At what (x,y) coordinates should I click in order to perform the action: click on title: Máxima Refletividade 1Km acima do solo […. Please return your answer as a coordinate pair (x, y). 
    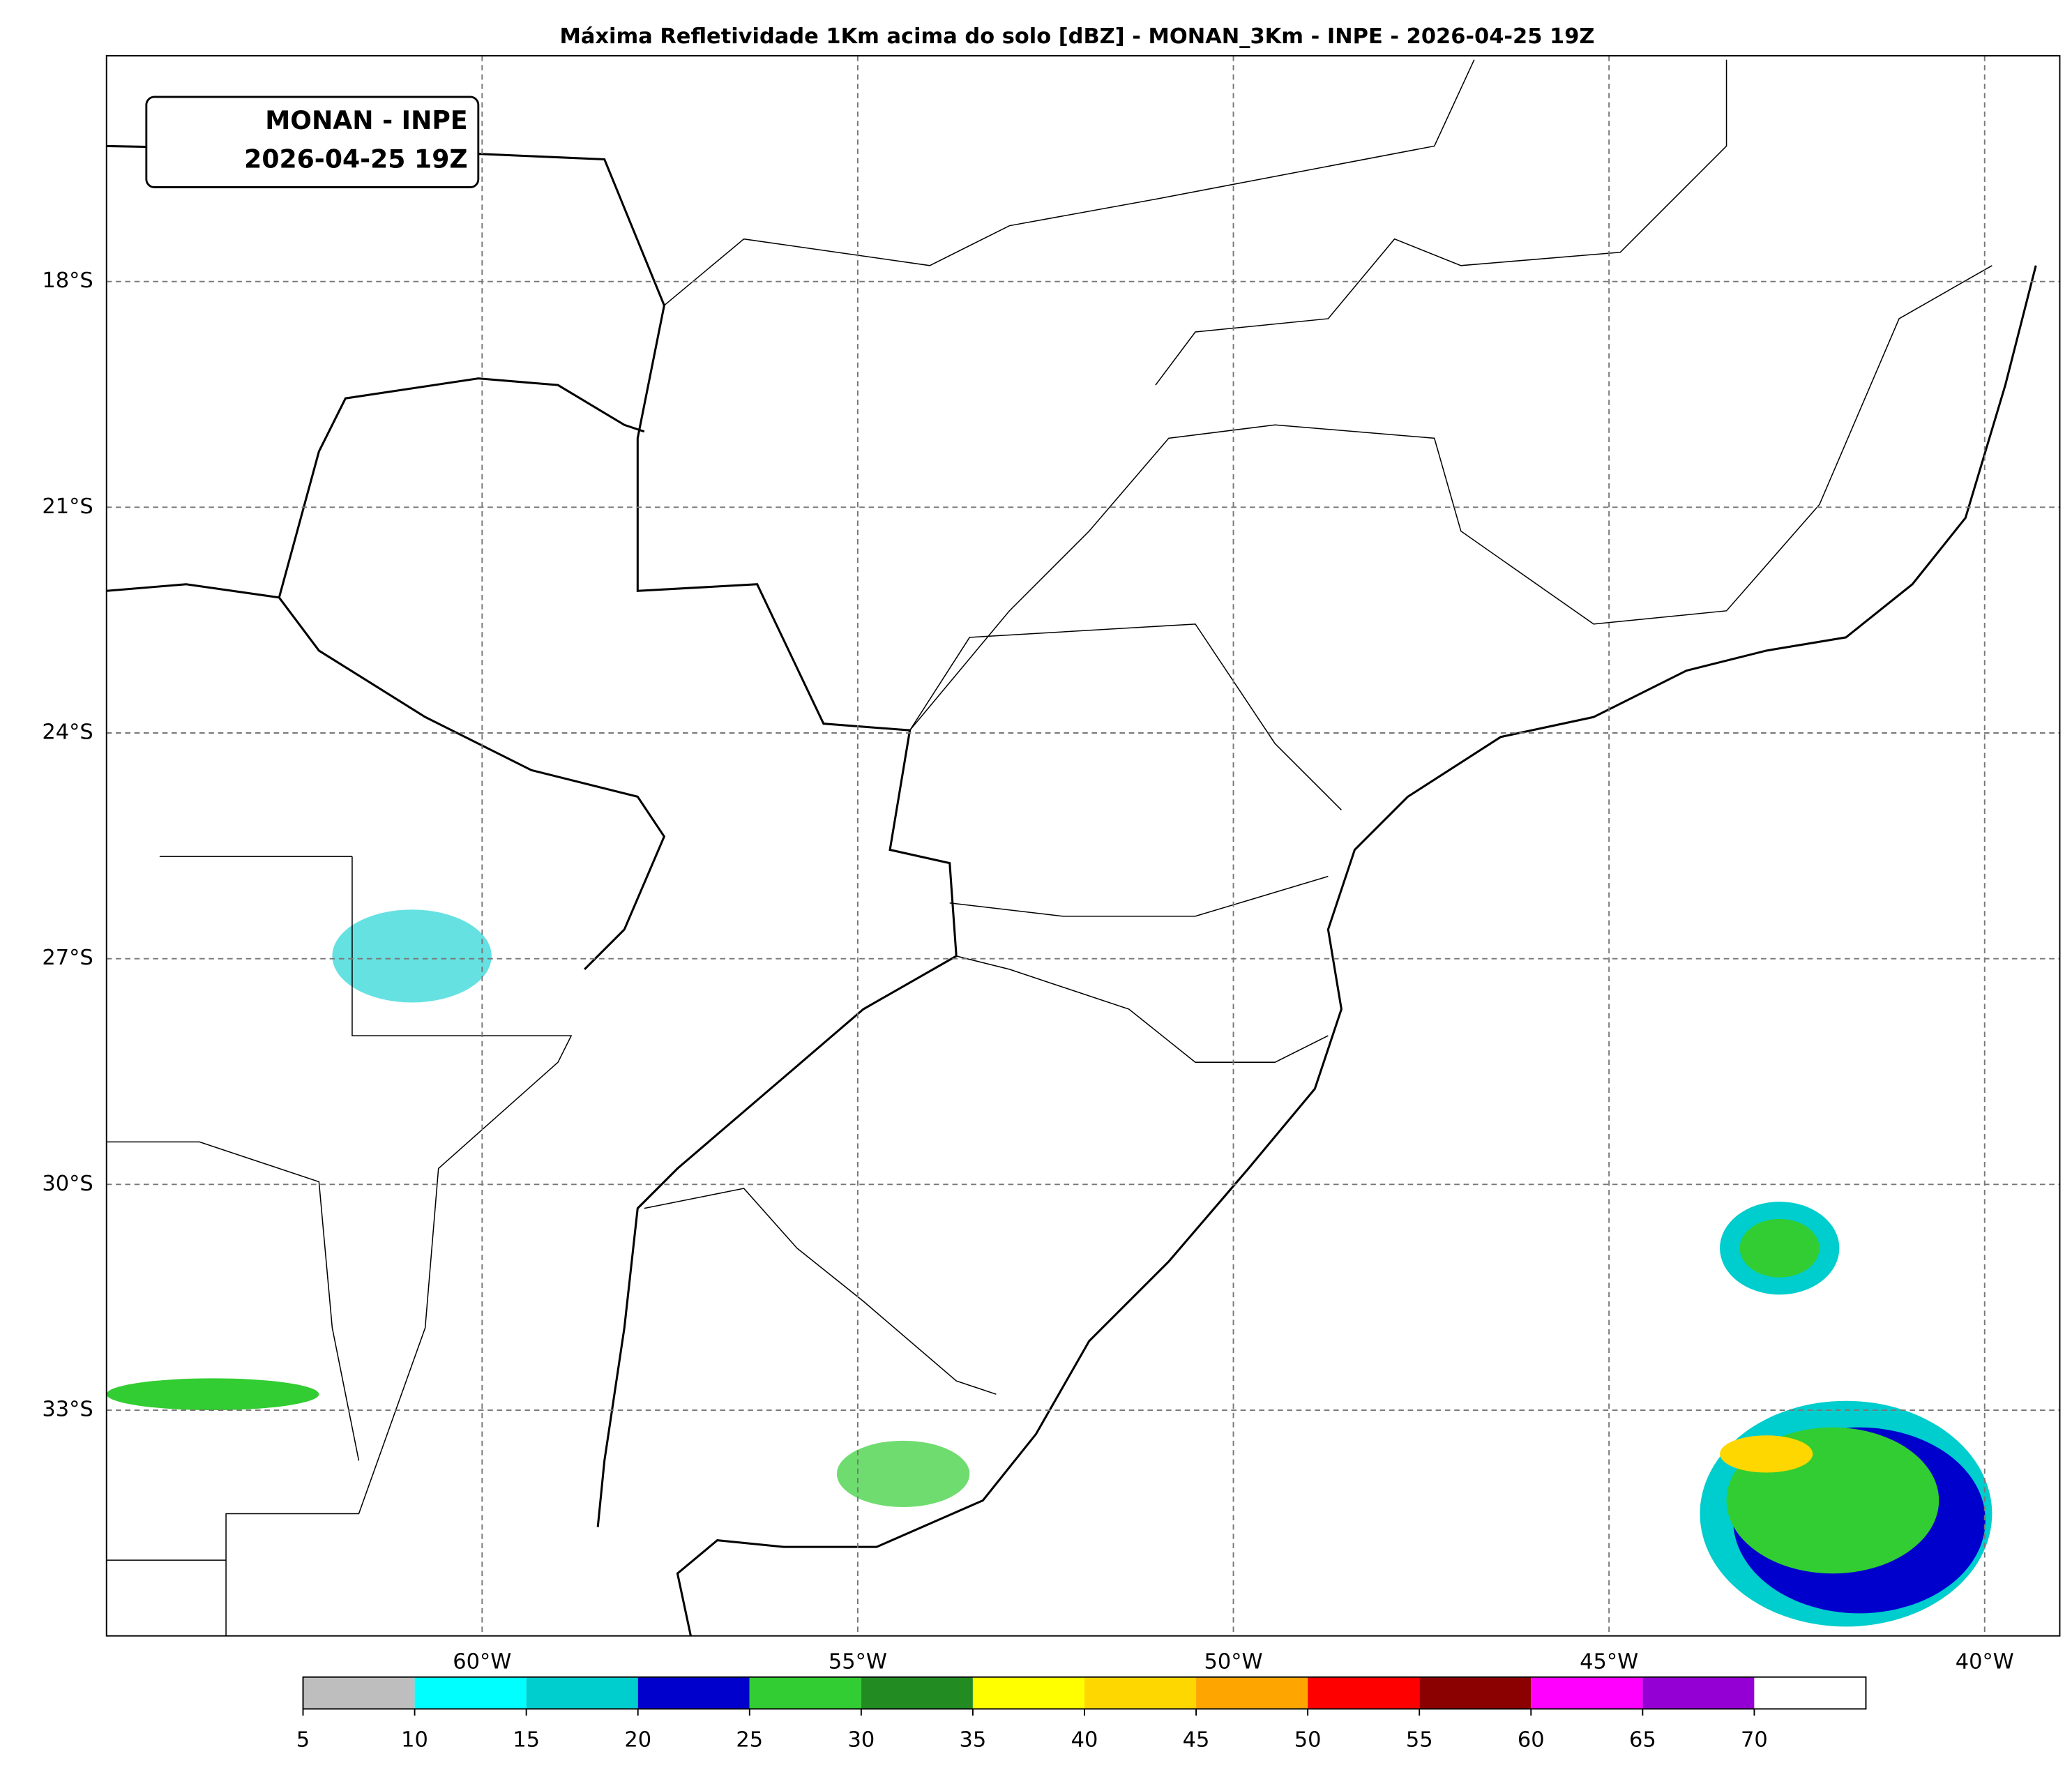
    Looking at the image, I should click on (1078, 36).